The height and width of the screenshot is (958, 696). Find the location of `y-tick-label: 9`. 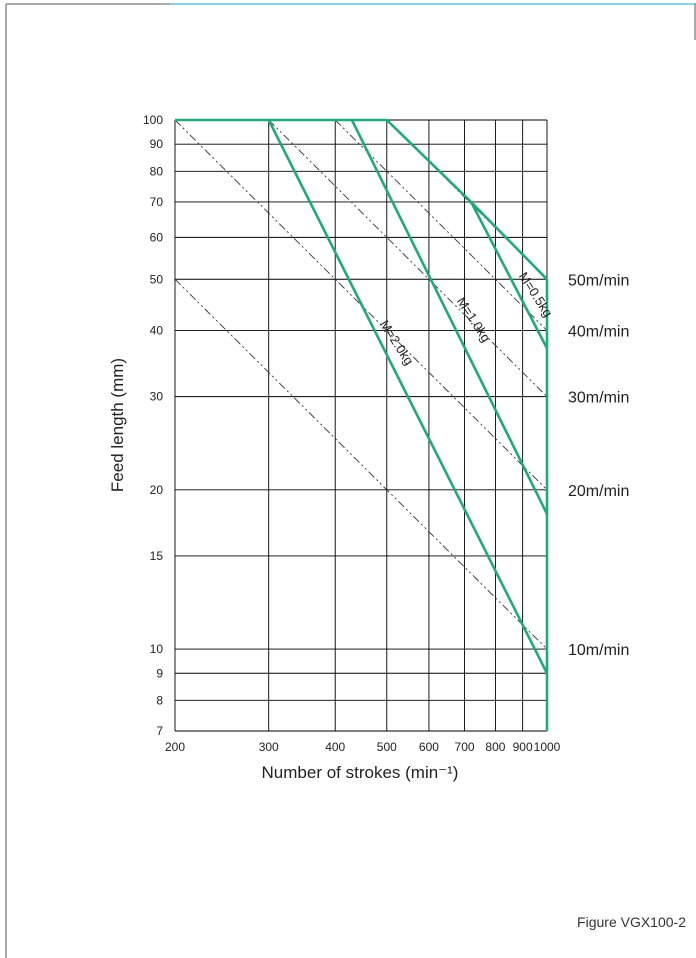

y-tick-label: 9 is located at coordinates (159, 673).